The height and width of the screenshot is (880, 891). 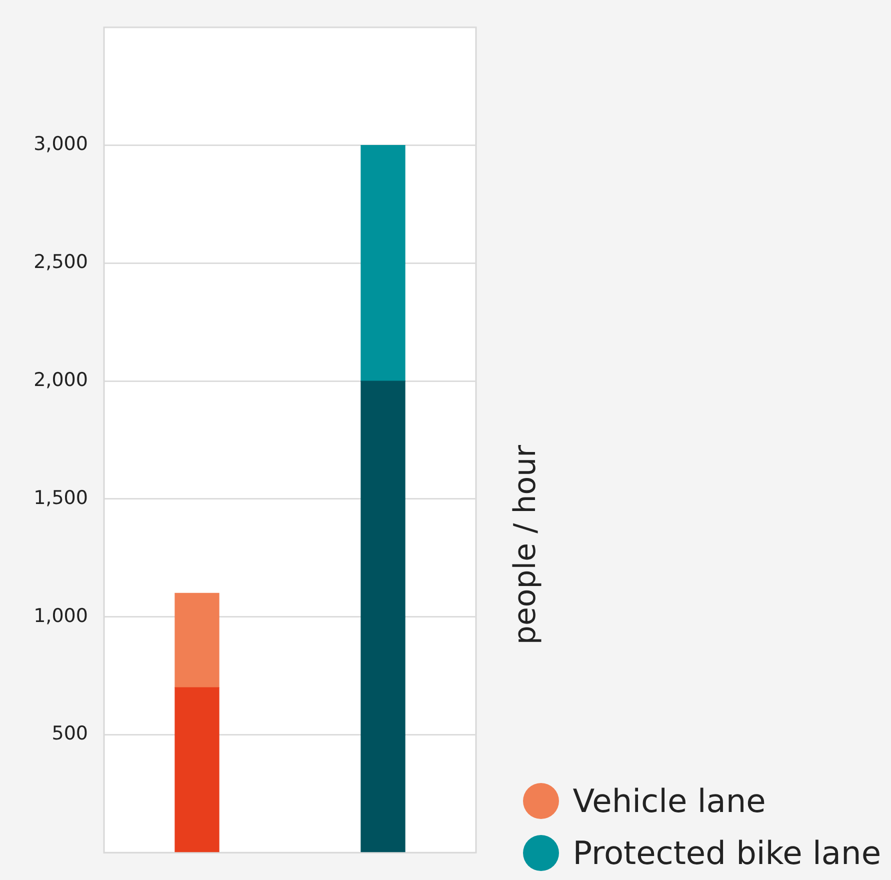 What do you see at coordinates (525, 545) in the screenshot?
I see `y-axis-title: people / hour` at bounding box center [525, 545].